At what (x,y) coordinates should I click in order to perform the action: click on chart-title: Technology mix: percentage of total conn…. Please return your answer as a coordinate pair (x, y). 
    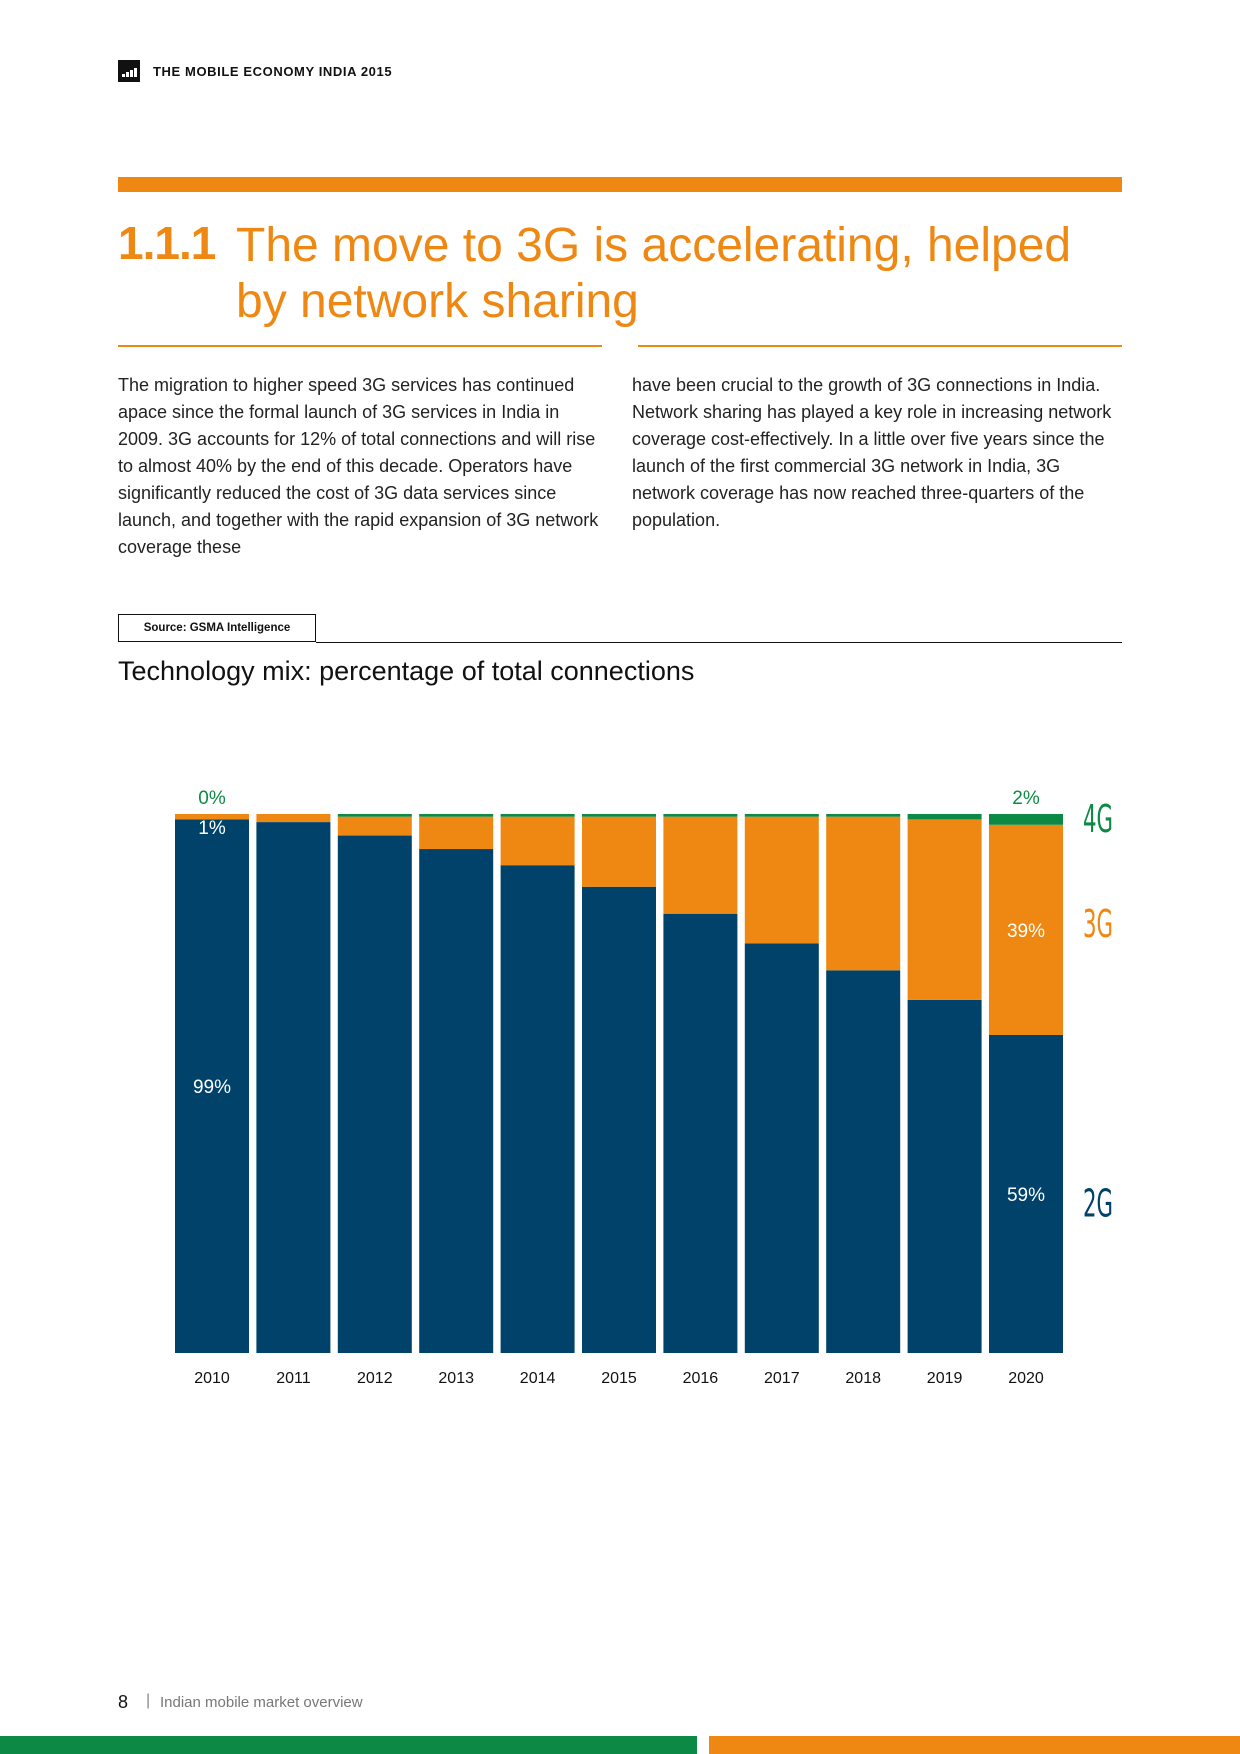
    Looking at the image, I should click on (406, 671).